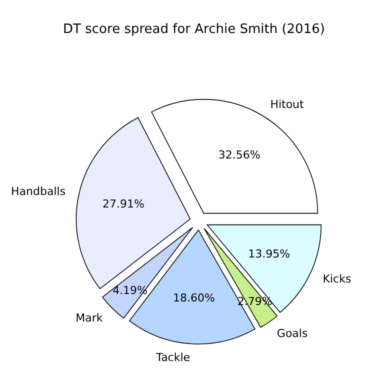 The width and height of the screenshot is (390, 390). I want to click on chart-title: DT score spread for Archie Smith (2016), so click(194, 29).